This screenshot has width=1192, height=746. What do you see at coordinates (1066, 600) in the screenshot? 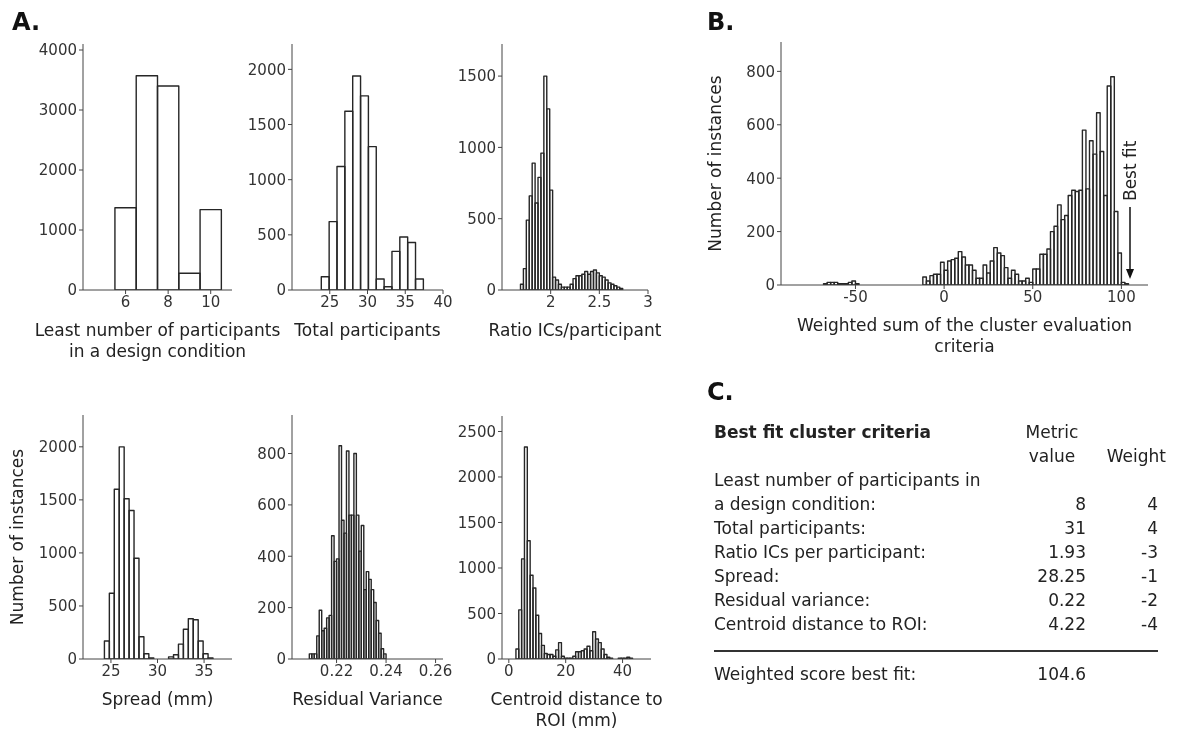
I see `text: 0.22` at bounding box center [1066, 600].